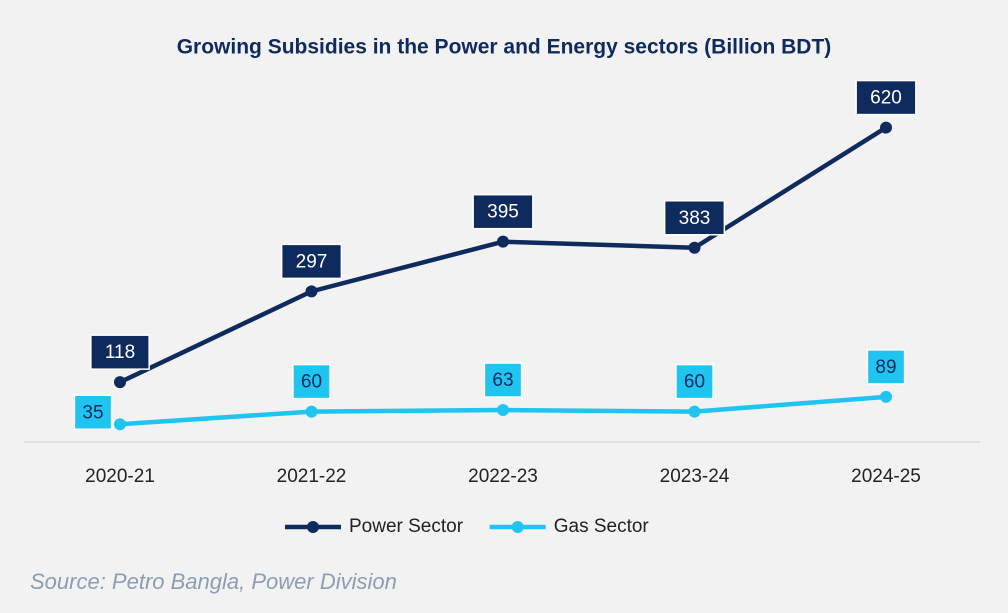 This screenshot has height=613, width=1008. Describe the element at coordinates (312, 476) in the screenshot. I see `x-tick-label: 2021-22` at that location.